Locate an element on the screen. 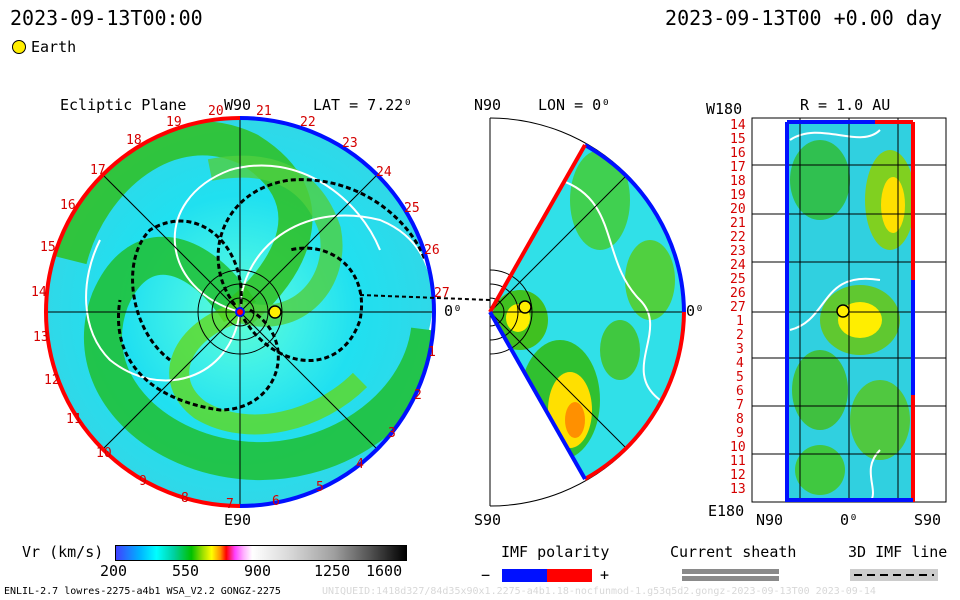 This screenshot has width=960, height=600. carr-label: 17 is located at coordinates (98, 170).